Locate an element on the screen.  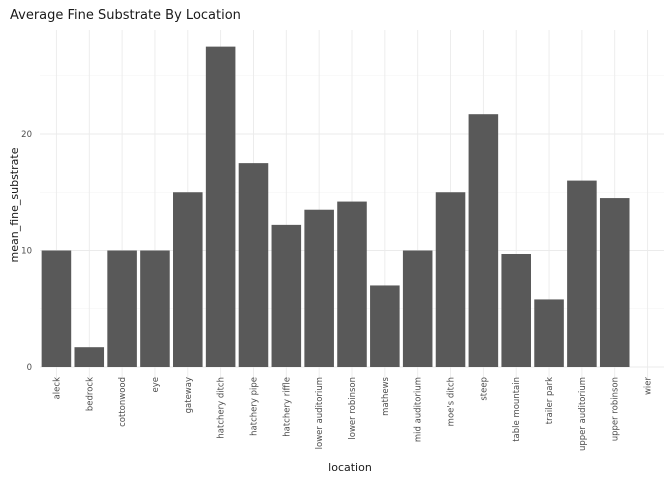
x-tick-label: eye is located at coordinates (156, 385).